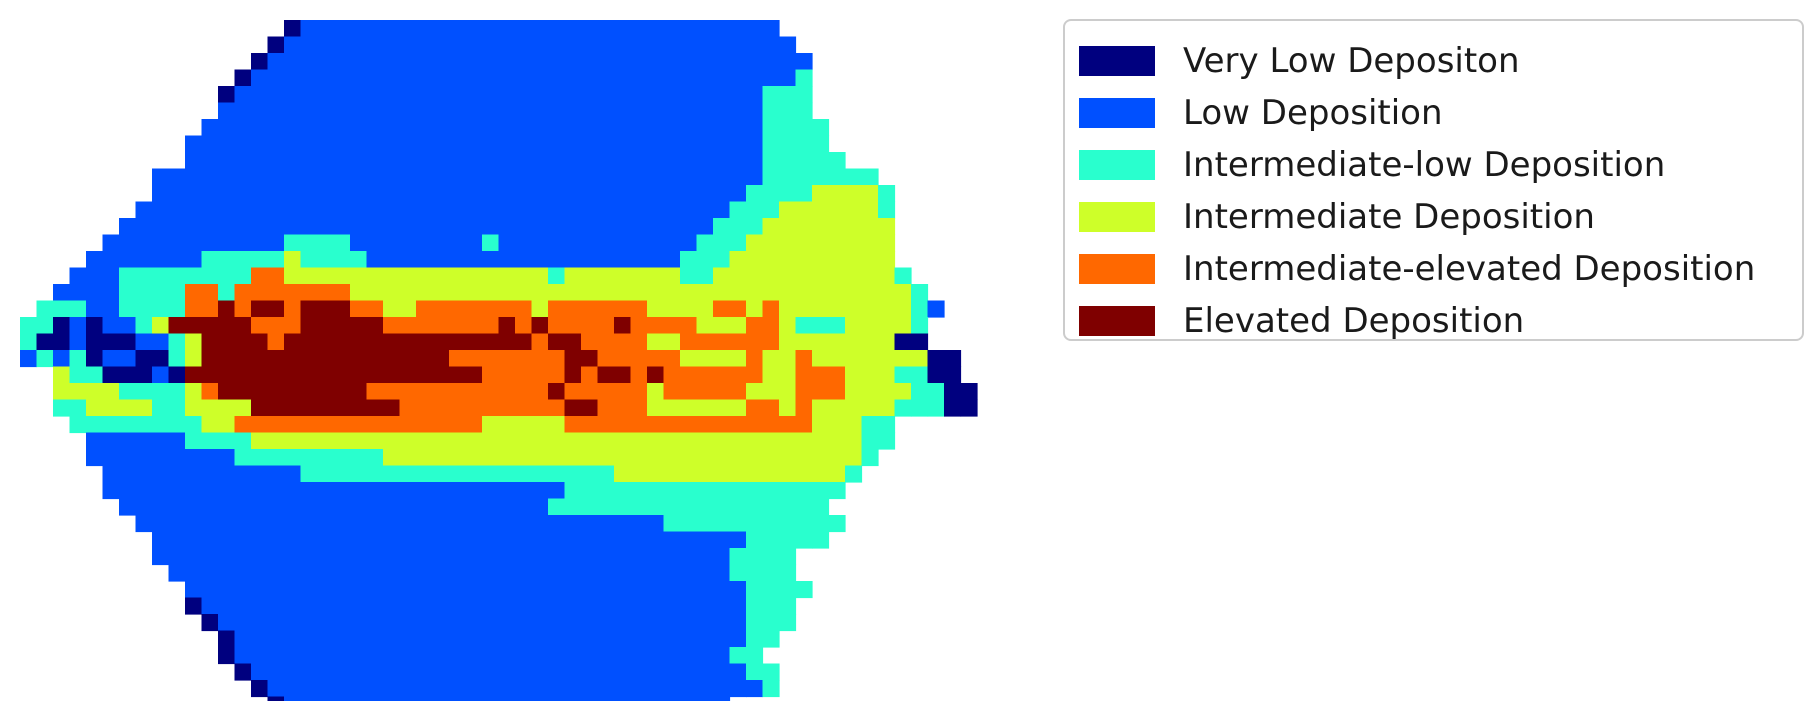  I want to click on legend-swatch, so click(1117, 61).